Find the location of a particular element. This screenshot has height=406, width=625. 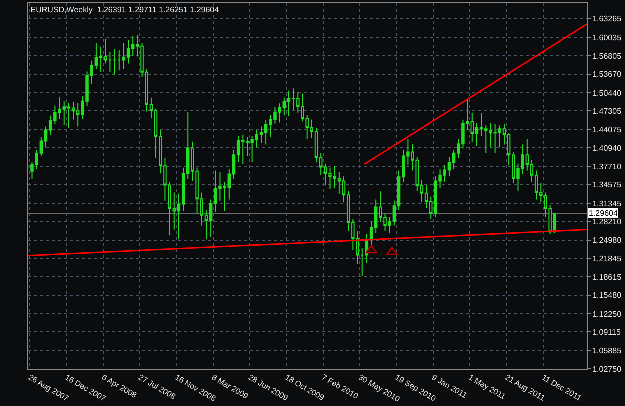

y-tick-label: 1.15480 is located at coordinates (607, 295).